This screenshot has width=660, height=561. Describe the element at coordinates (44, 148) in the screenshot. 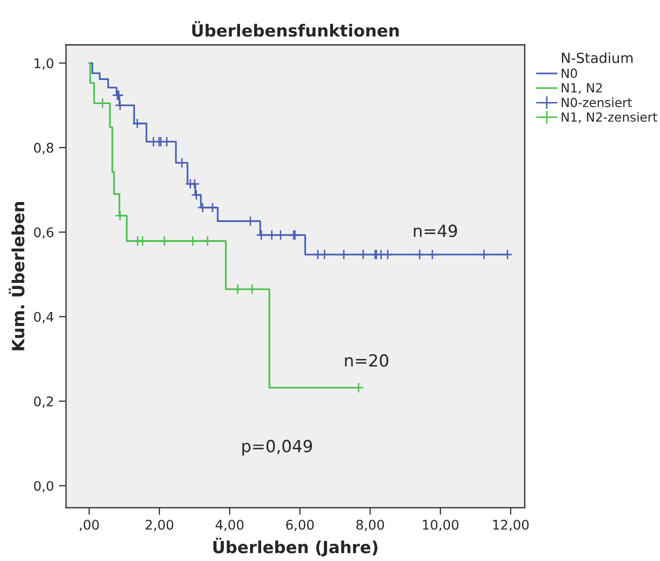

I see `y-tick-label: 0,8` at that location.